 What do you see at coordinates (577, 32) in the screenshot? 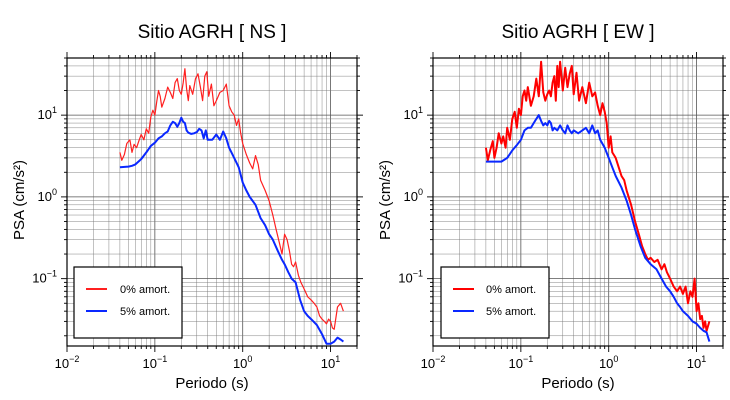
I see `chart-title: Sitio AGRH [ EW ]` at bounding box center [577, 32].